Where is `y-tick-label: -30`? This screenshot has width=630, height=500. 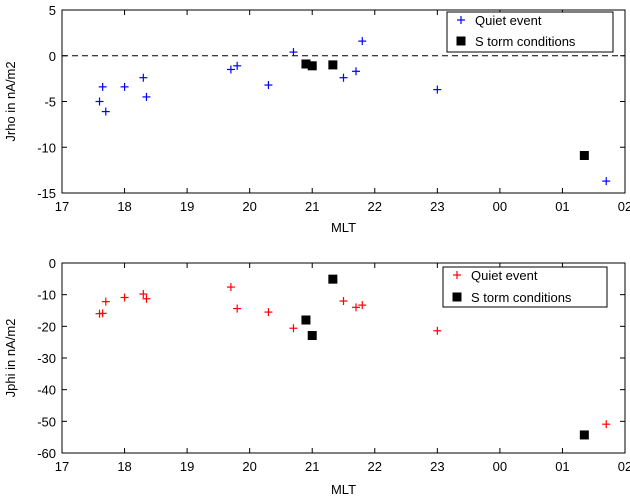 y-tick-label: -30 is located at coordinates (46, 358).